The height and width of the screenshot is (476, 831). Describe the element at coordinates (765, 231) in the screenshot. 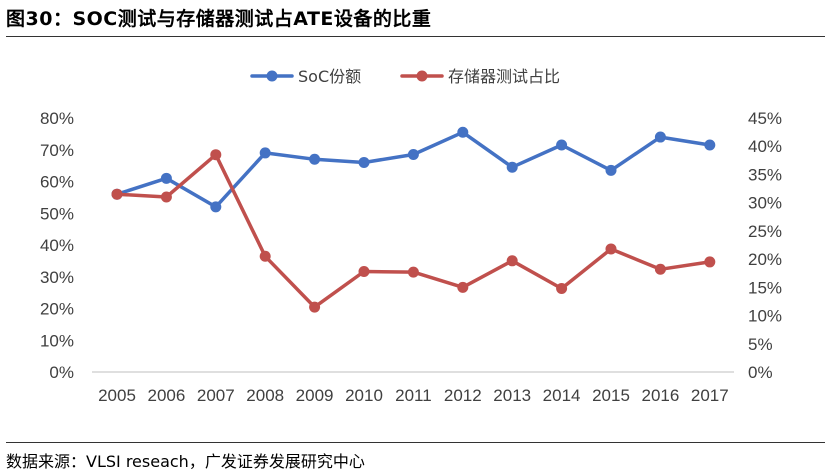

I see `right-tick-label: 25%` at that location.